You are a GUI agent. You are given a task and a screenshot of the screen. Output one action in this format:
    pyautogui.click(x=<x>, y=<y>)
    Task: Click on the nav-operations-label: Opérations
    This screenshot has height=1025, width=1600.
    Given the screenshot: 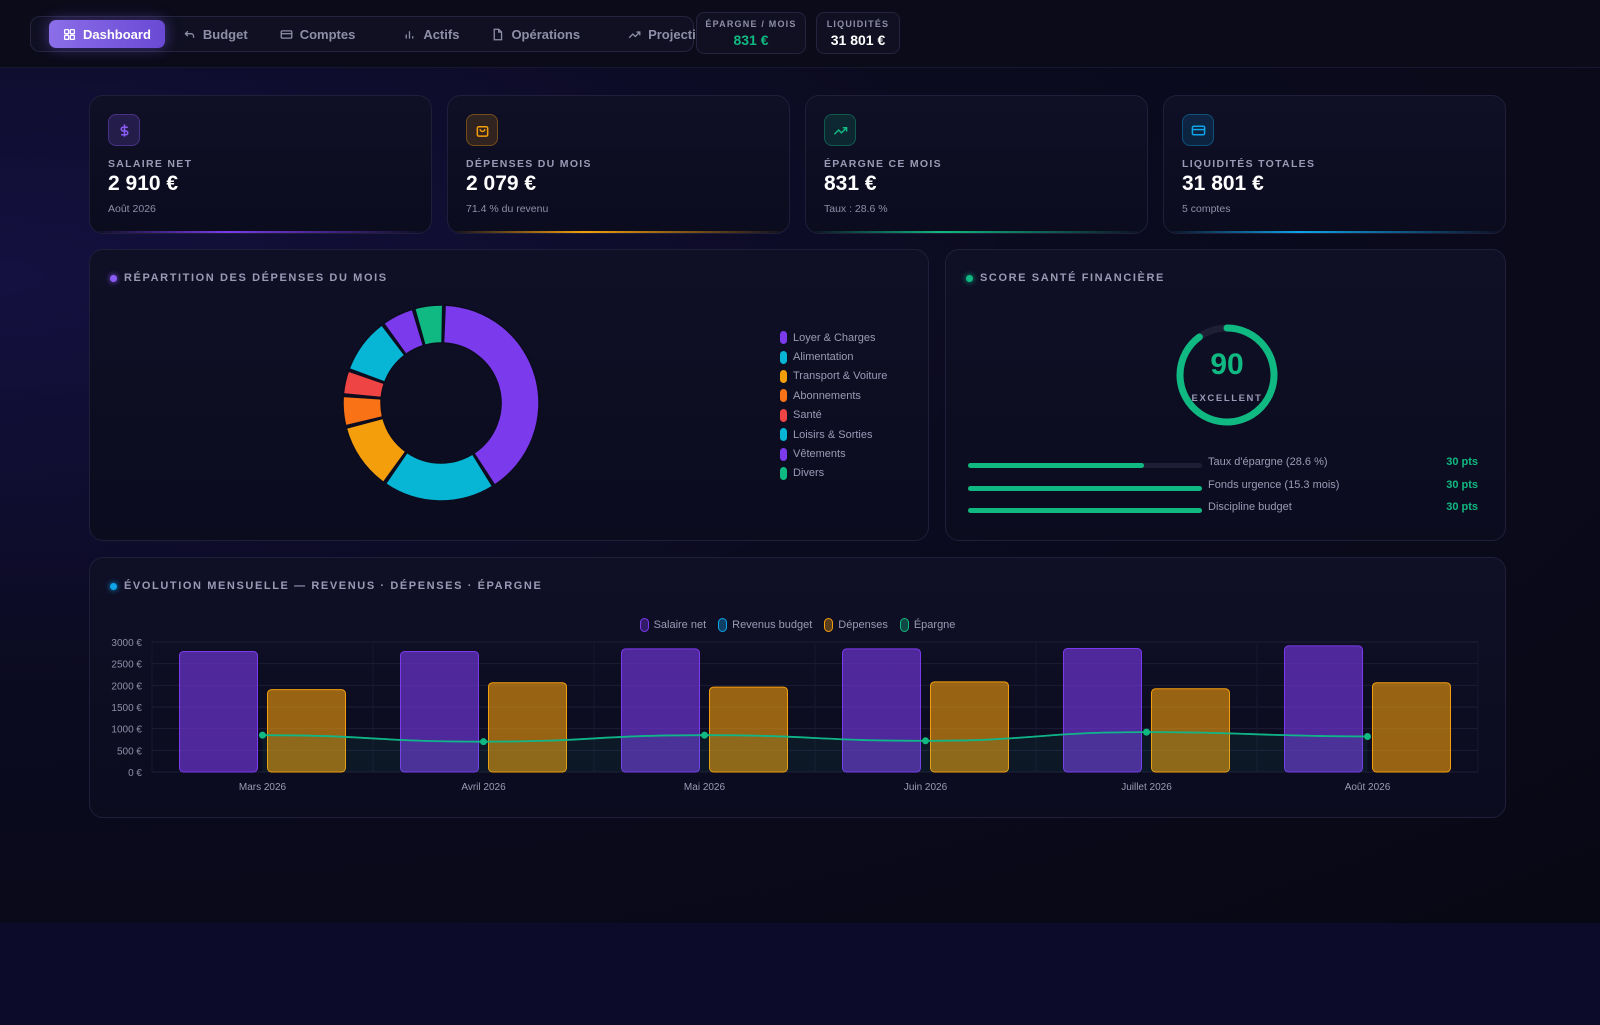 What is the action you would take?
    pyautogui.click(x=546, y=34)
    